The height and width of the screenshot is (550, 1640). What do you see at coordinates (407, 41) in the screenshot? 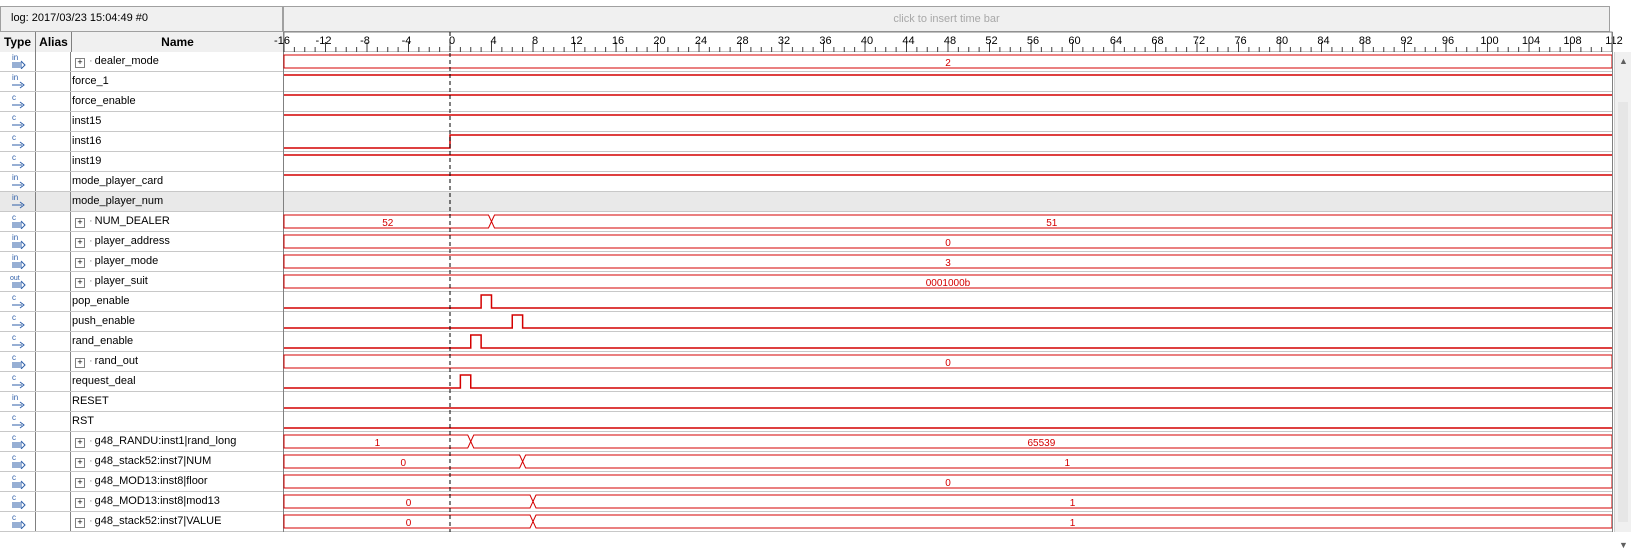
I see `ruler-tick-label: -4` at bounding box center [407, 41].